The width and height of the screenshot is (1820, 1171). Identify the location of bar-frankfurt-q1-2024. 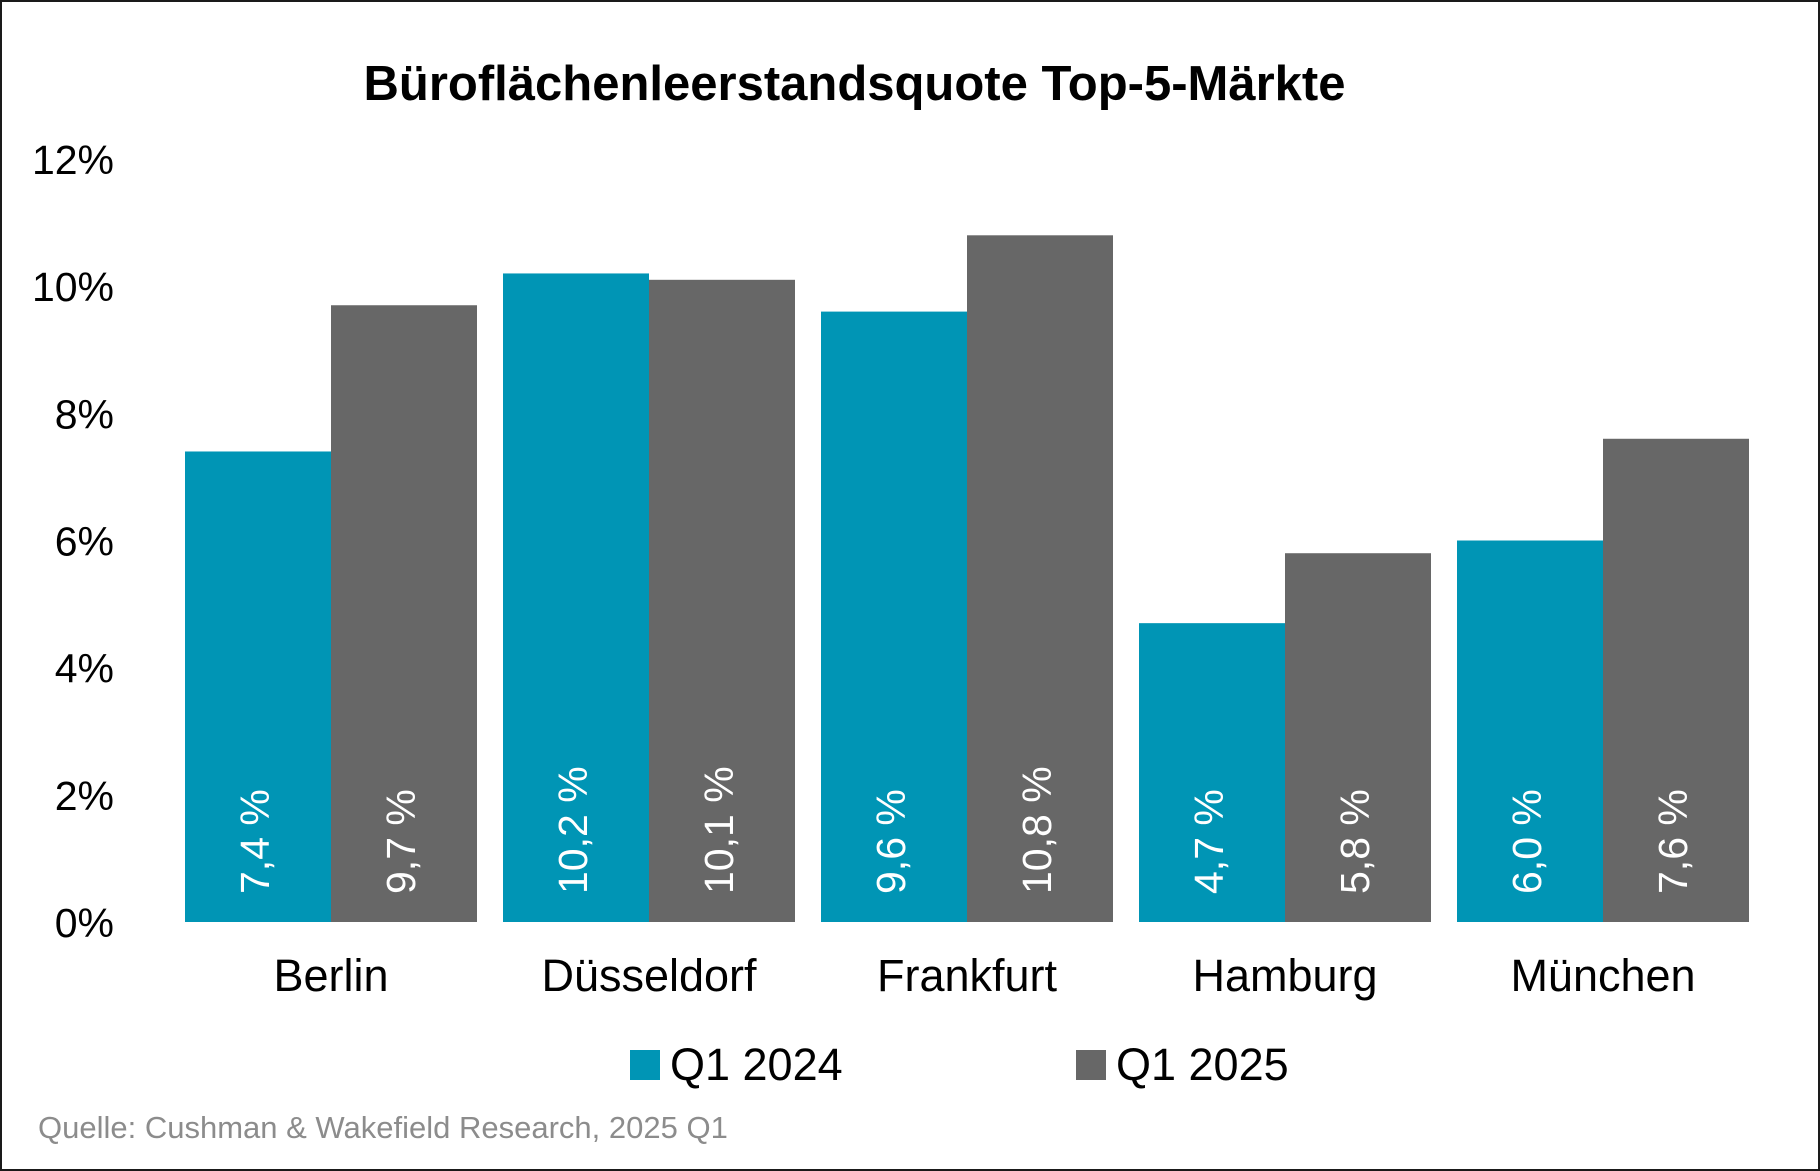
(894, 617).